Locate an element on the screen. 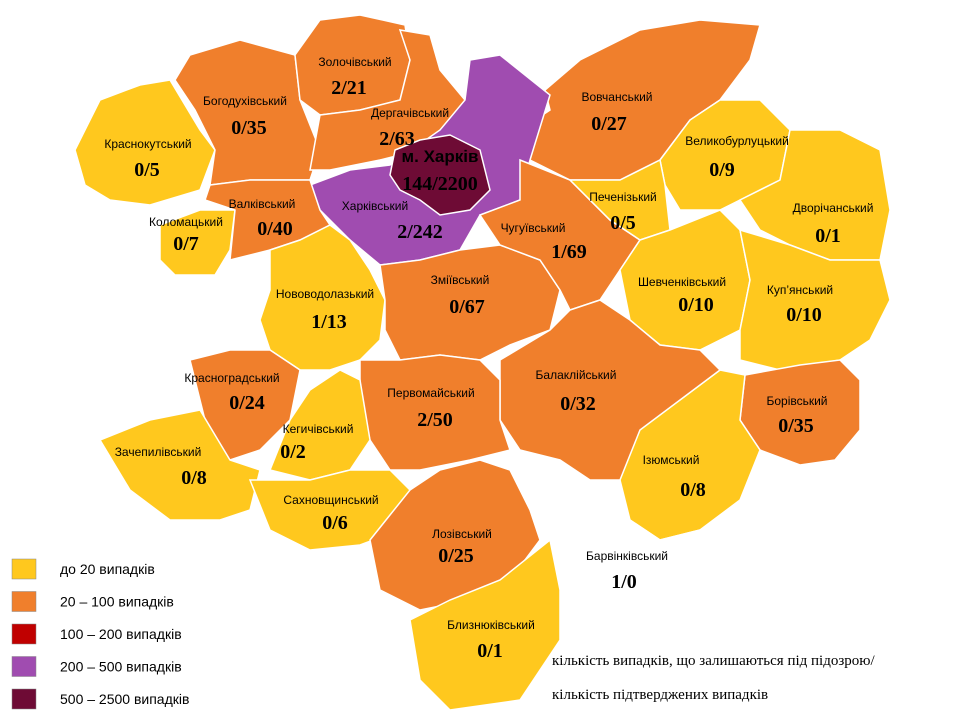  district-name: Валківський is located at coordinates (262, 204).